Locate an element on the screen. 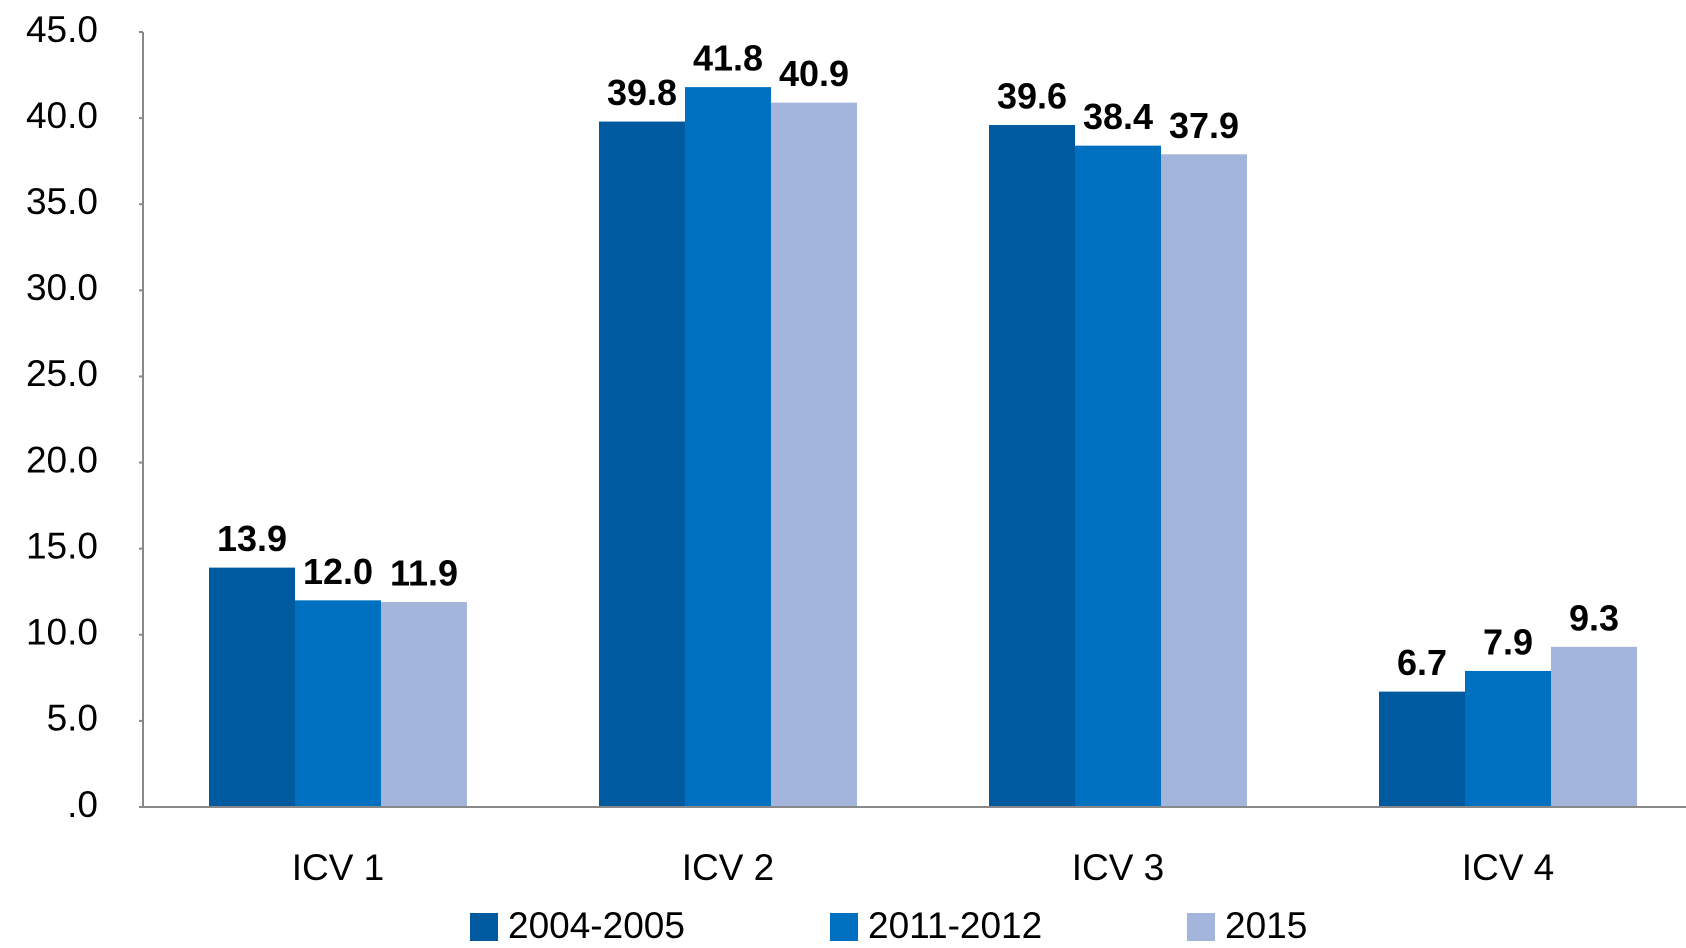 The height and width of the screenshot is (948, 1686). legend-label: 2015 is located at coordinates (1266, 925).